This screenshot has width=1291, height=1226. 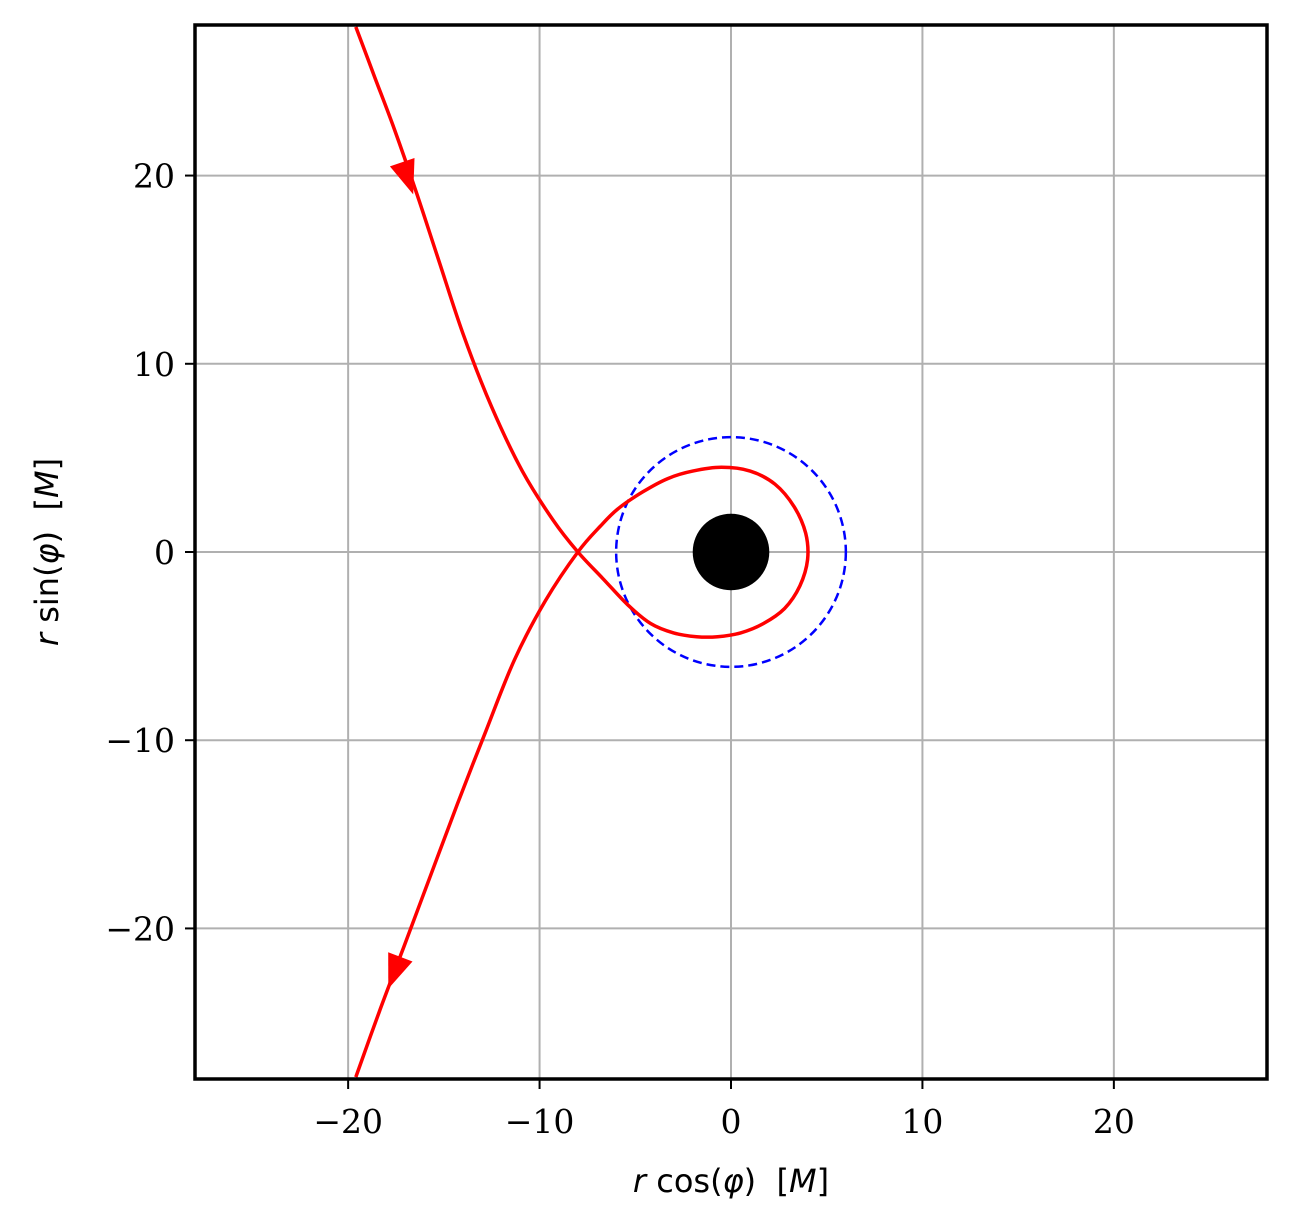 I want to click on x-tick-label: 0, so click(x=731, y=1121).